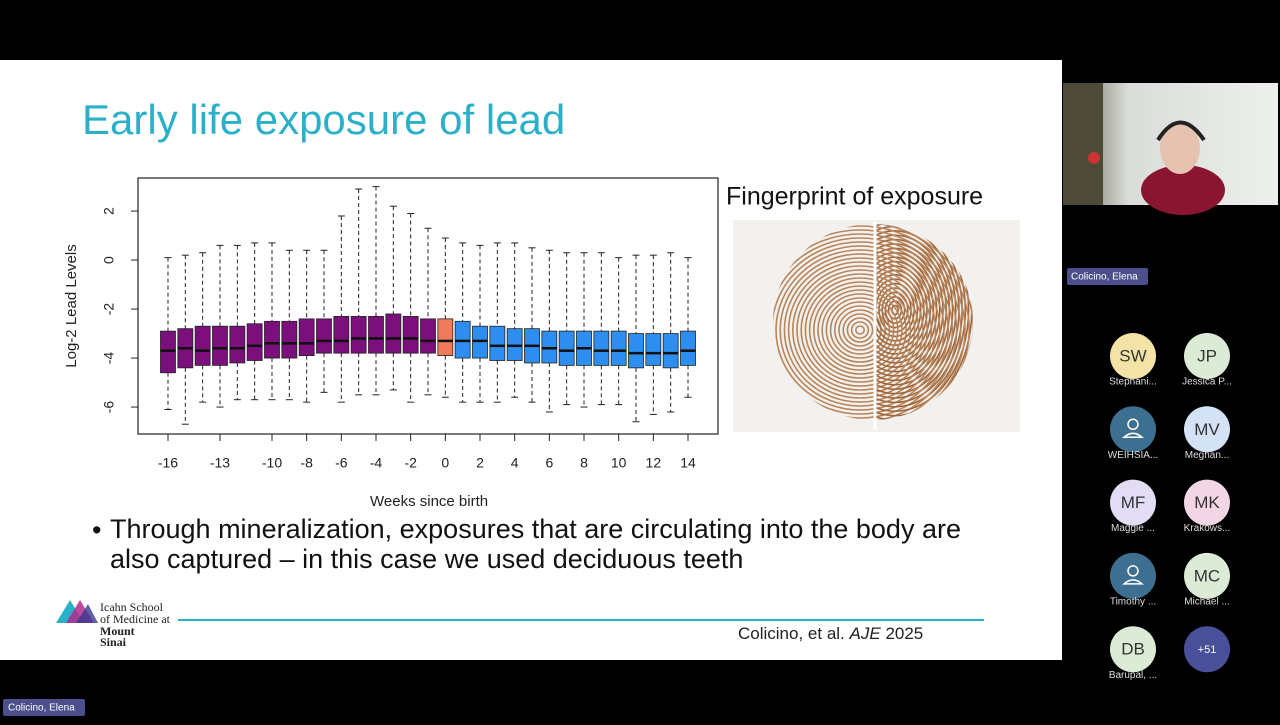 This screenshot has width=1280, height=725. Describe the element at coordinates (1133, 424) in the screenshot. I see `avatar-icon-head` at that location.